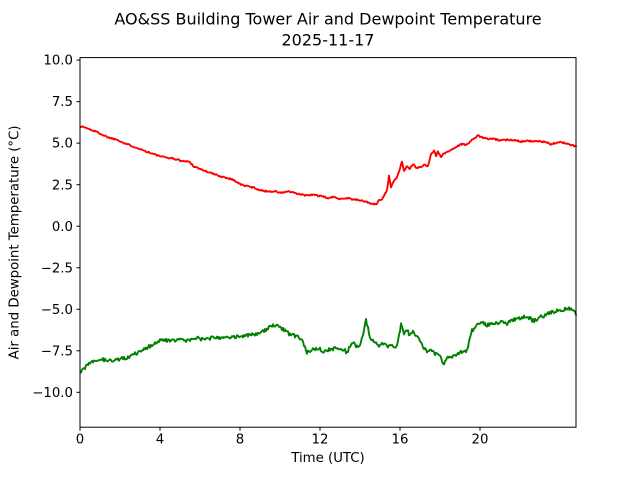 Image resolution: width=640 pixels, height=484 pixels. I want to click on y-axis: 10.0 7.5 5.0 2.5 0.0 −2.5 −5.0 −7.5 −10.0, so click(56, 227).